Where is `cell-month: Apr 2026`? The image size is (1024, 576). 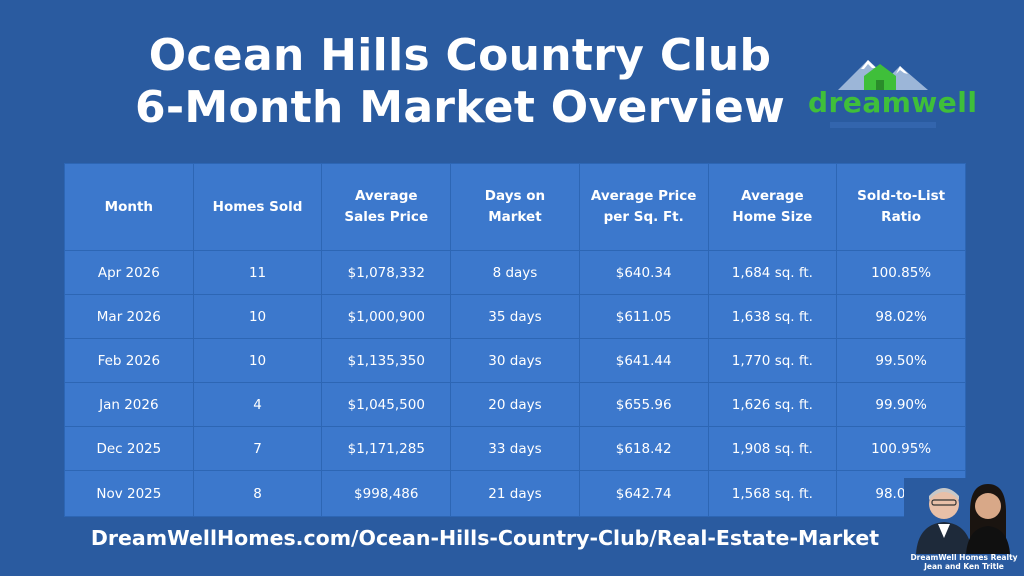 cell-month: Apr 2026 is located at coordinates (129, 272).